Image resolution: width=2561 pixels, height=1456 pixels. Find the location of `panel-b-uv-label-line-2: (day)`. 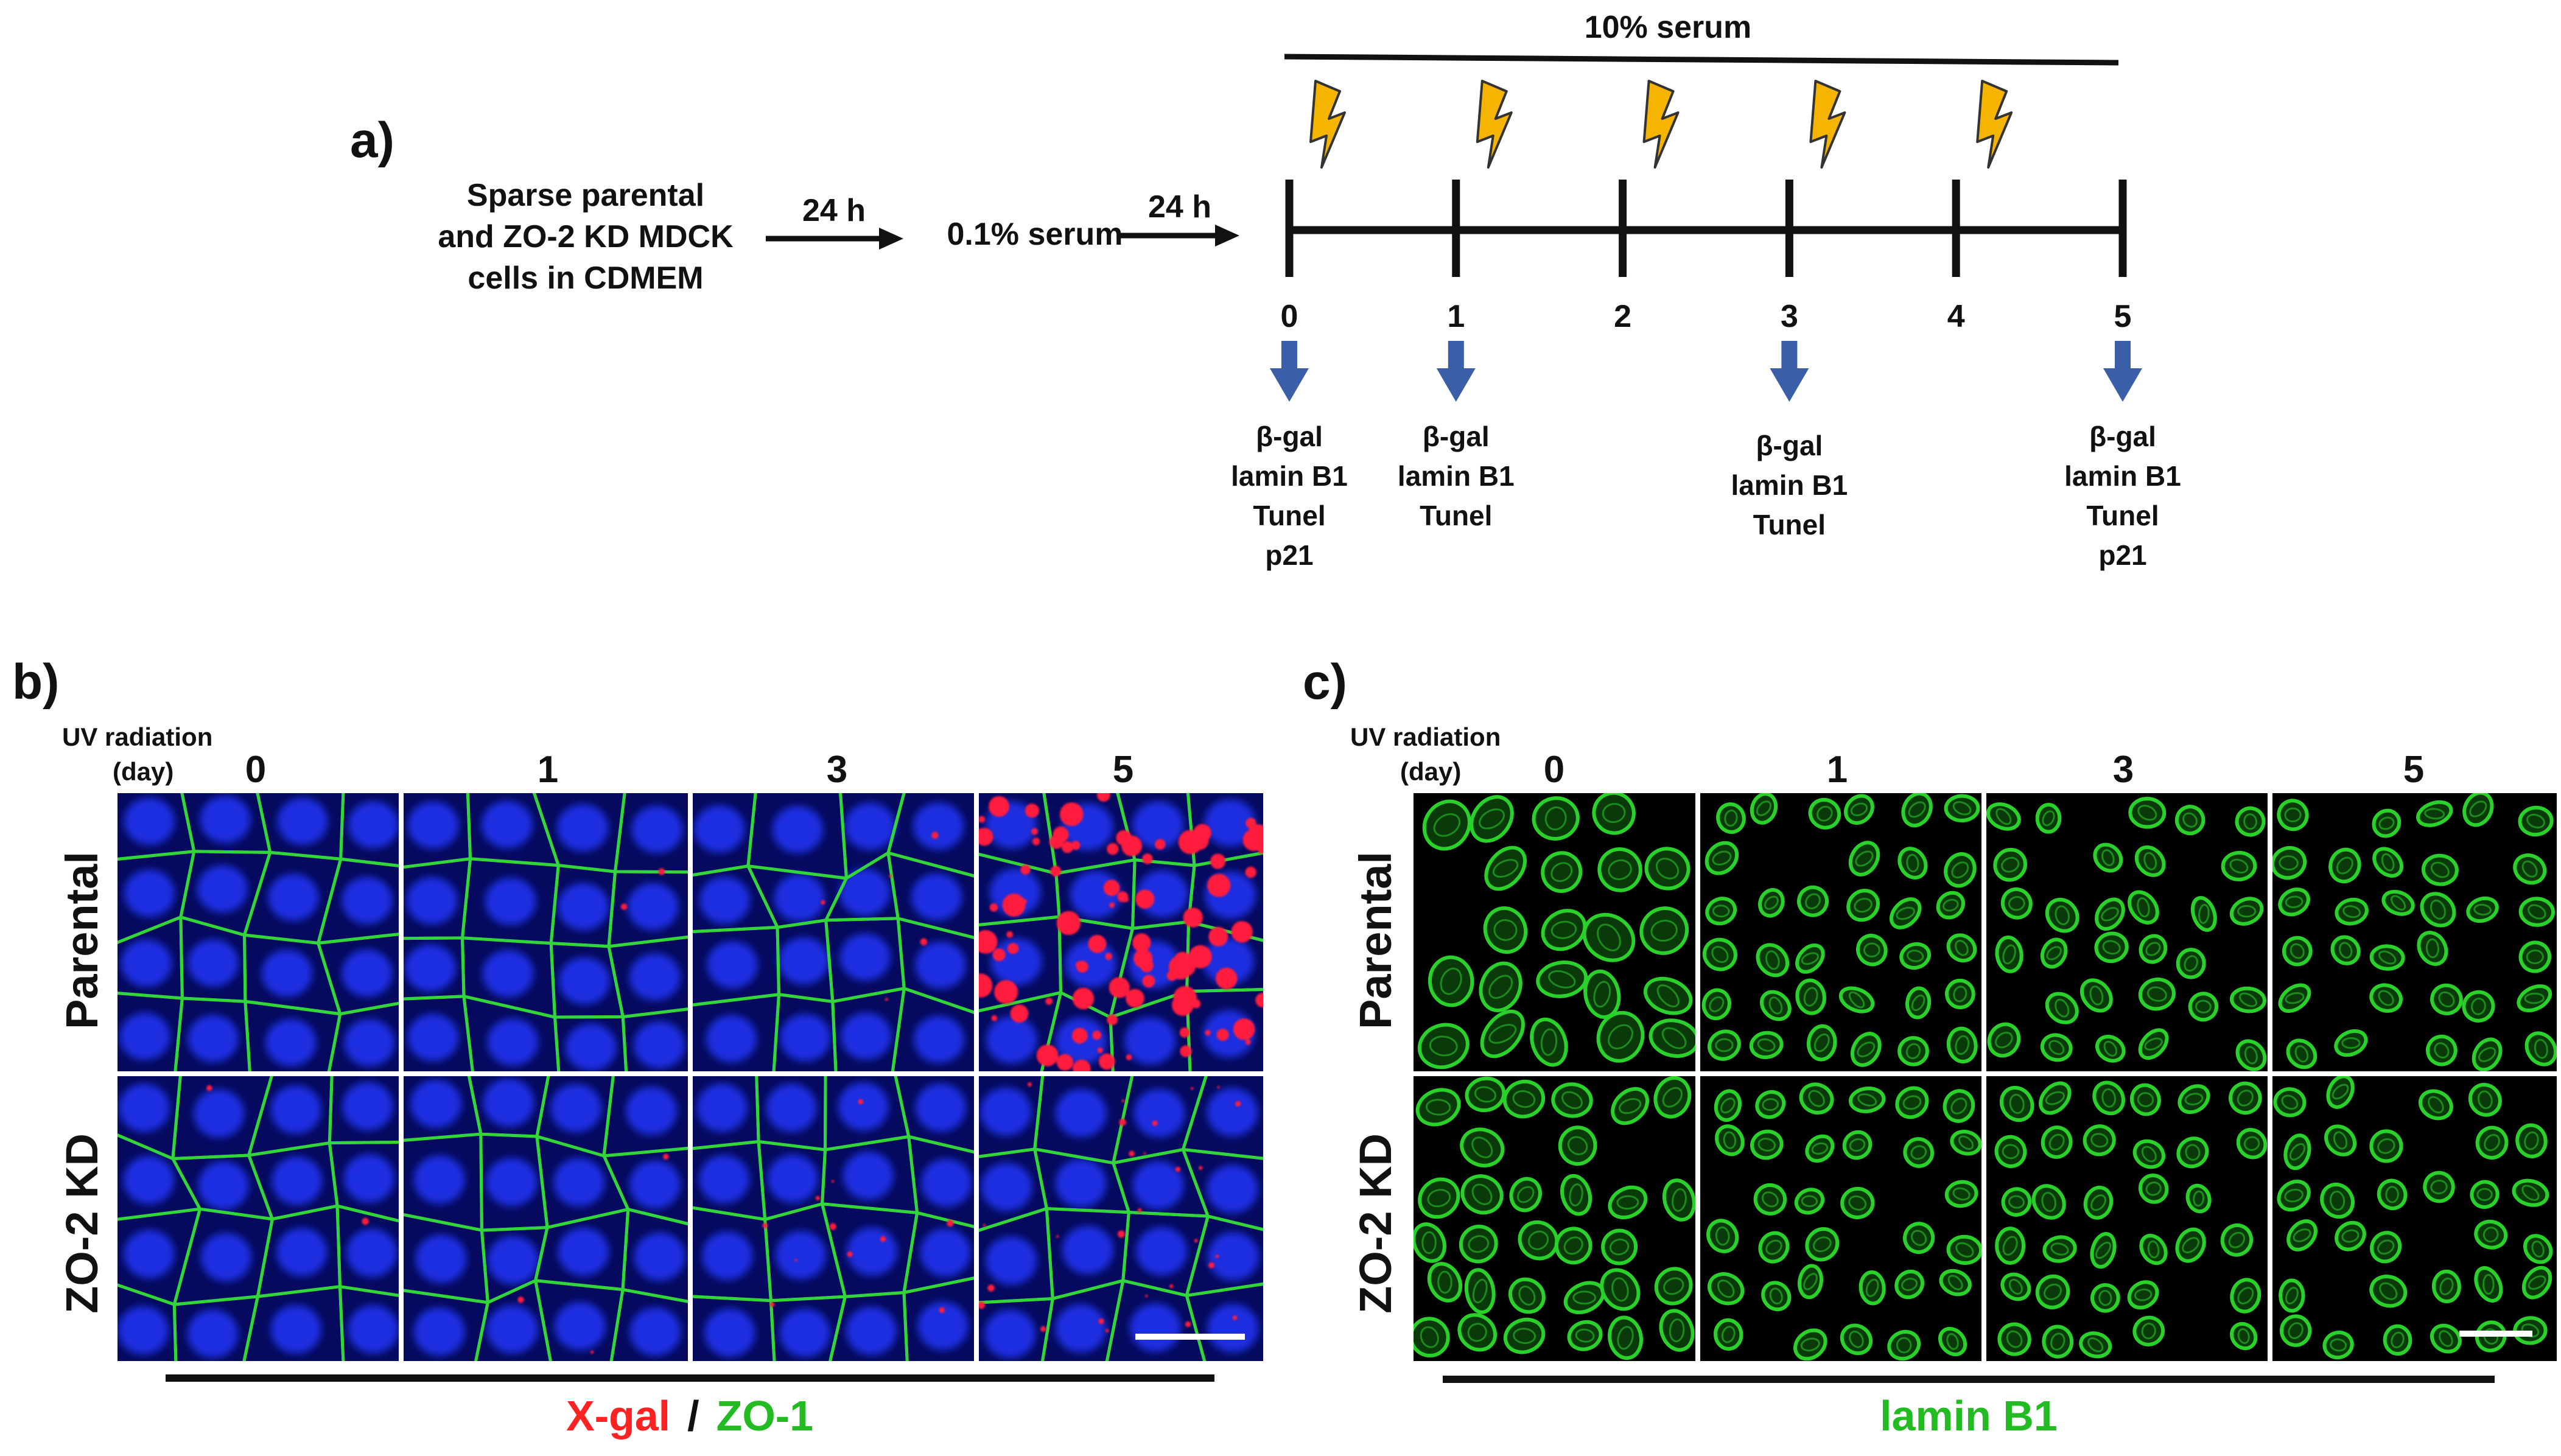

panel-b-uv-label-line-2: (day) is located at coordinates (143, 771).